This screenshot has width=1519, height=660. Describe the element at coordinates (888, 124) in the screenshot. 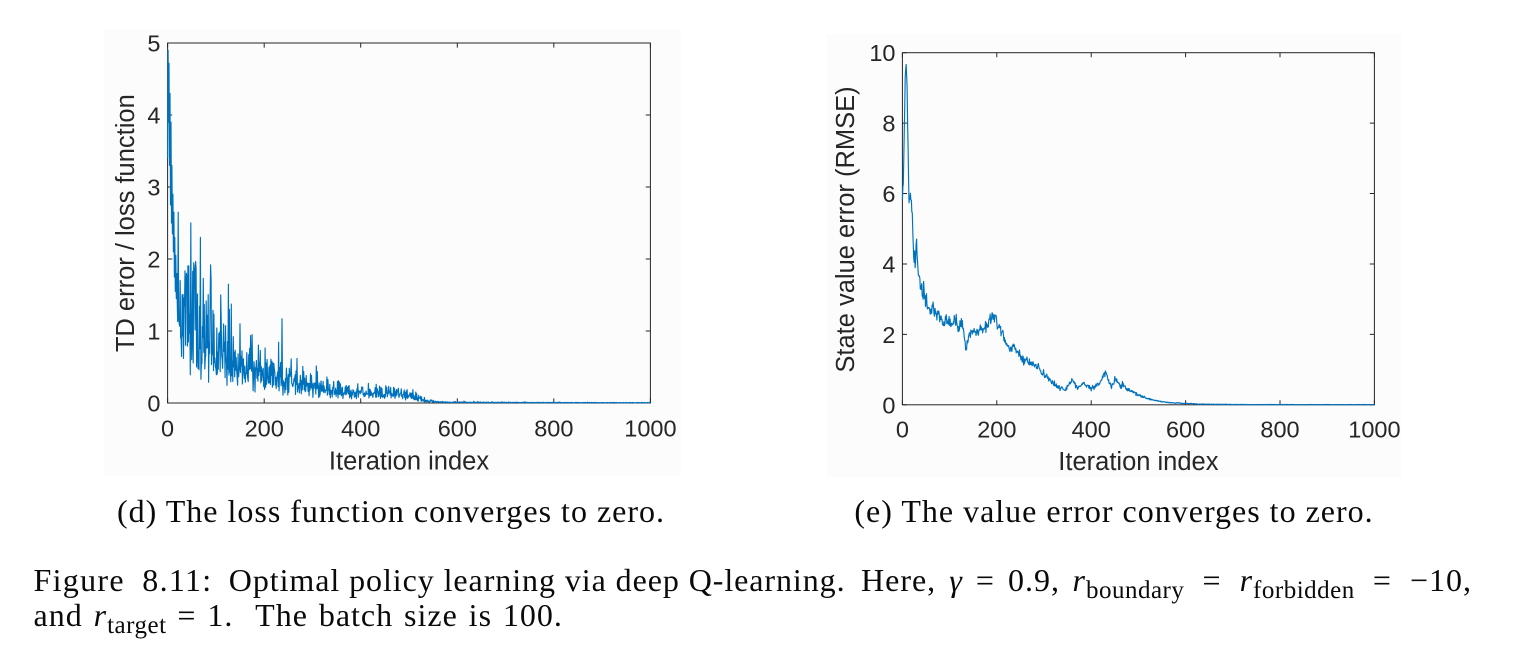

I see `svg-text: 8` at that location.